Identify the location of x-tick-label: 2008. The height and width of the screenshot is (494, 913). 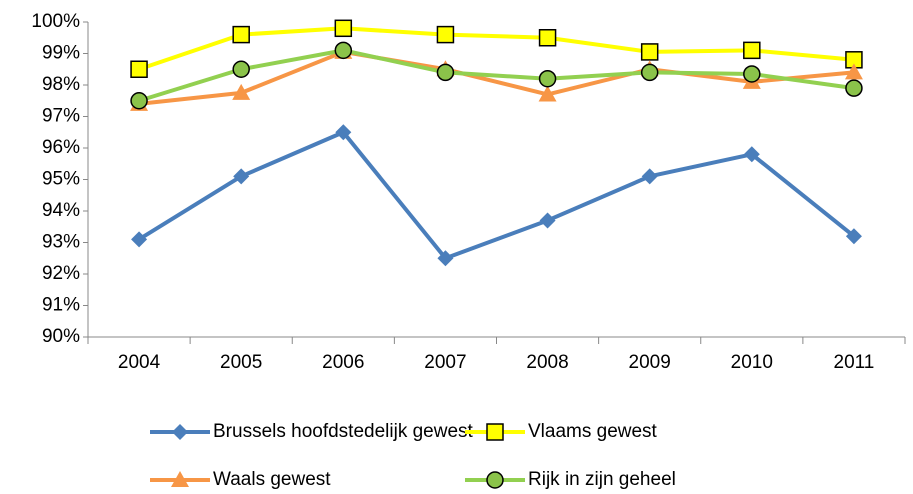
(547, 362).